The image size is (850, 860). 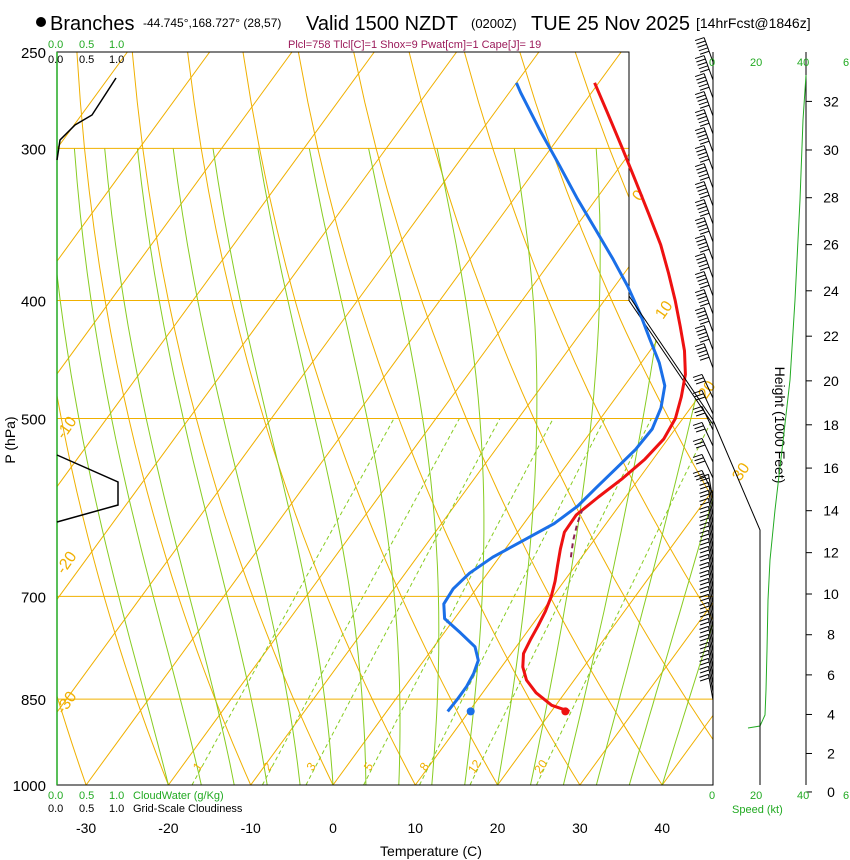 I want to click on mixing-ratio-label-8: 8, so click(x=424, y=767).